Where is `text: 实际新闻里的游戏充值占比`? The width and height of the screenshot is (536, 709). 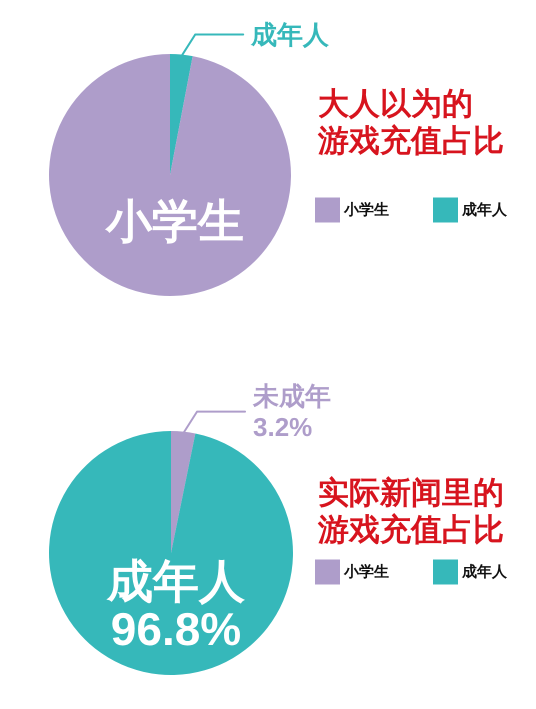
text: 实际新闻里的游戏充值占比 is located at coordinates (411, 511).